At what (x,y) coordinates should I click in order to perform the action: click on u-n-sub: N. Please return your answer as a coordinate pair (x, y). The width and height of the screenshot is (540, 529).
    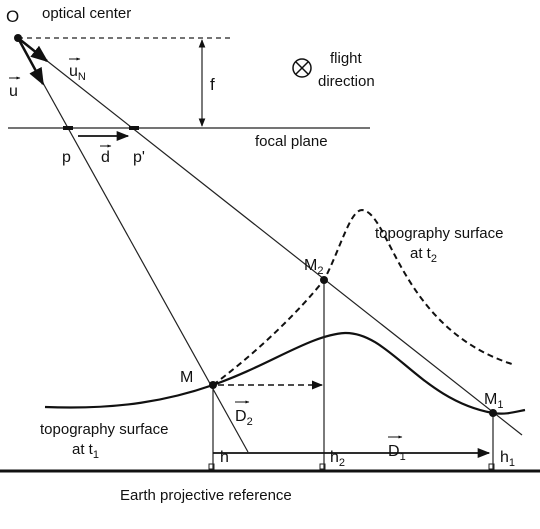
    Looking at the image, I should click on (82, 77).